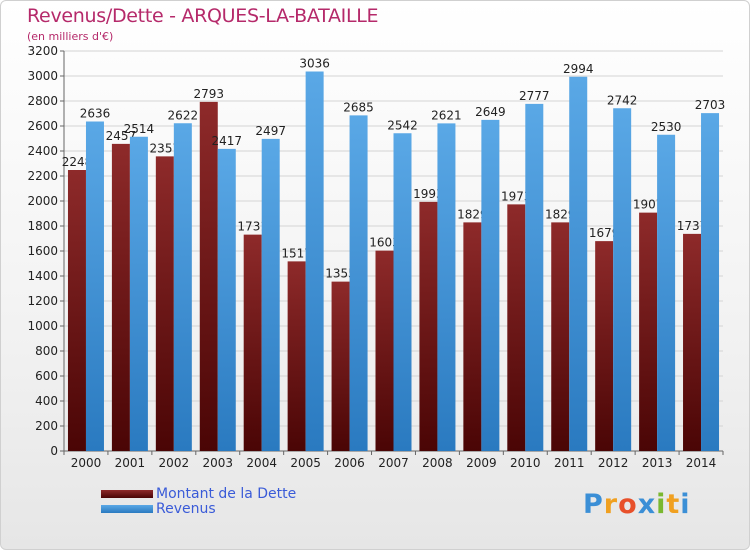 The height and width of the screenshot is (550, 750). What do you see at coordinates (692, 226) in the screenshot?
I see `data-label-debt: 1737` at bounding box center [692, 226].